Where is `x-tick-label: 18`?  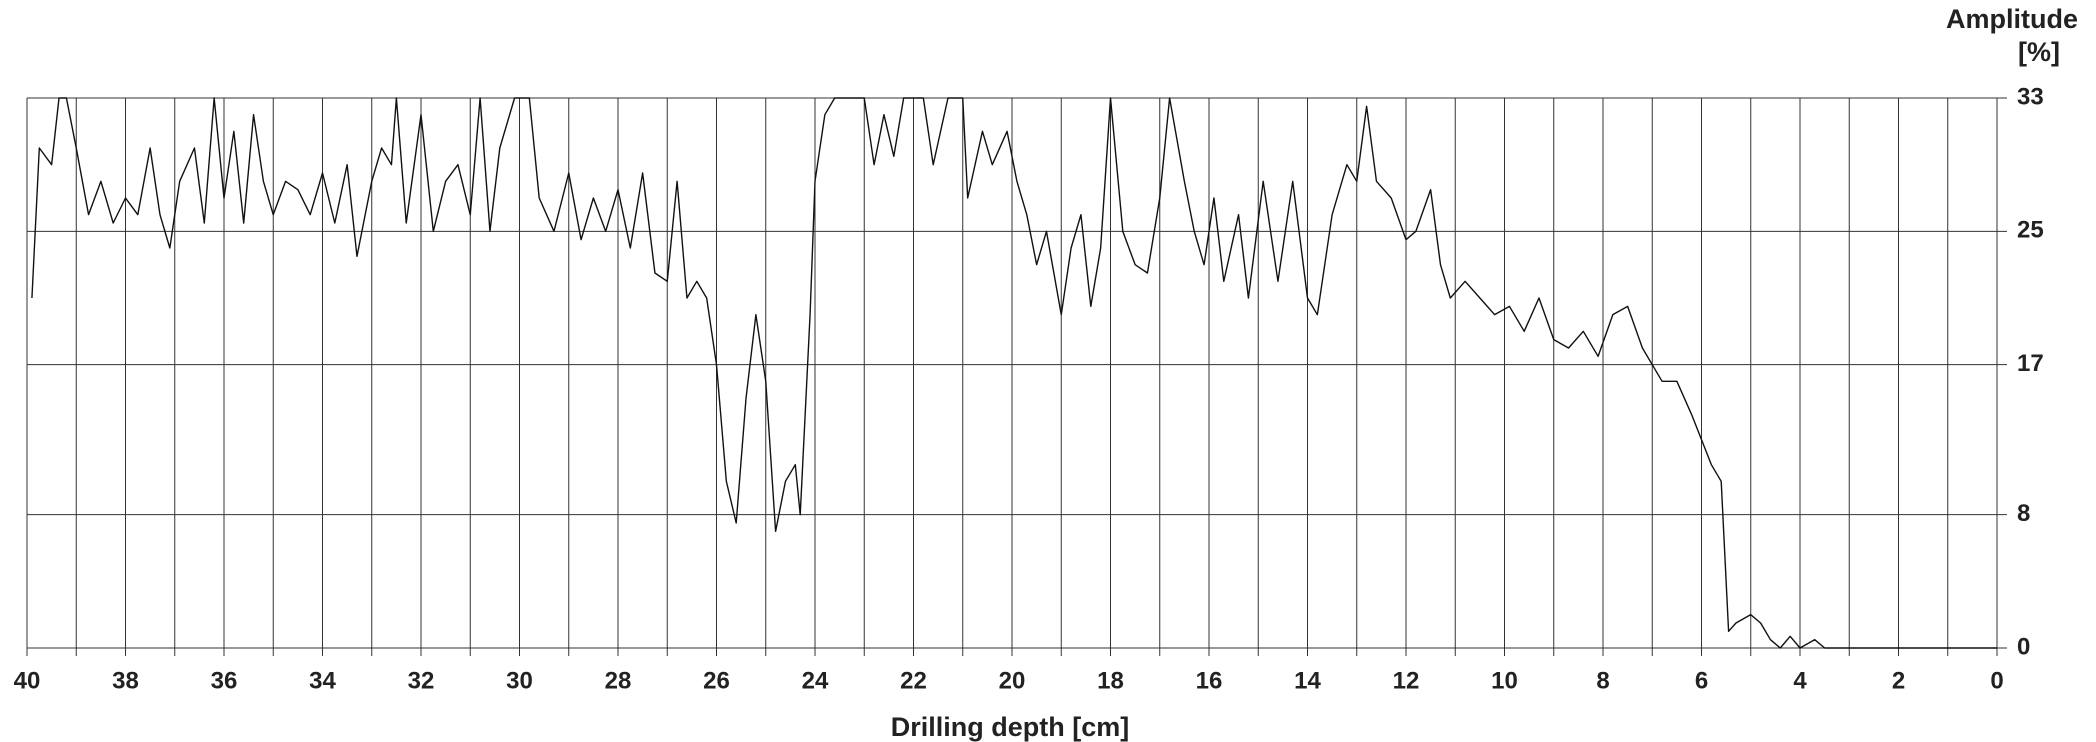 x-tick-label: 18 is located at coordinates (1110, 680).